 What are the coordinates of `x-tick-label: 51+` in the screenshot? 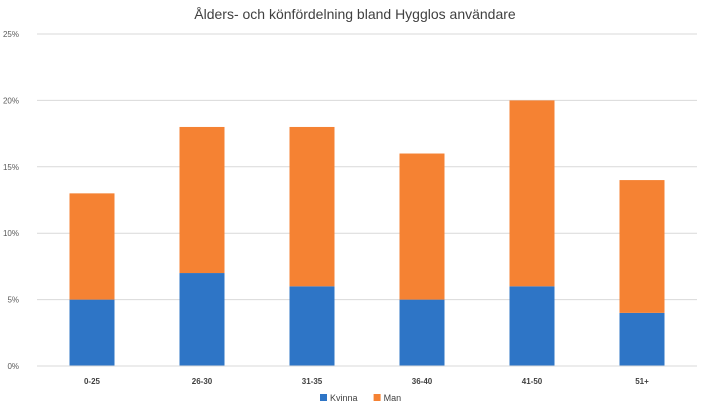 It's located at (642, 381).